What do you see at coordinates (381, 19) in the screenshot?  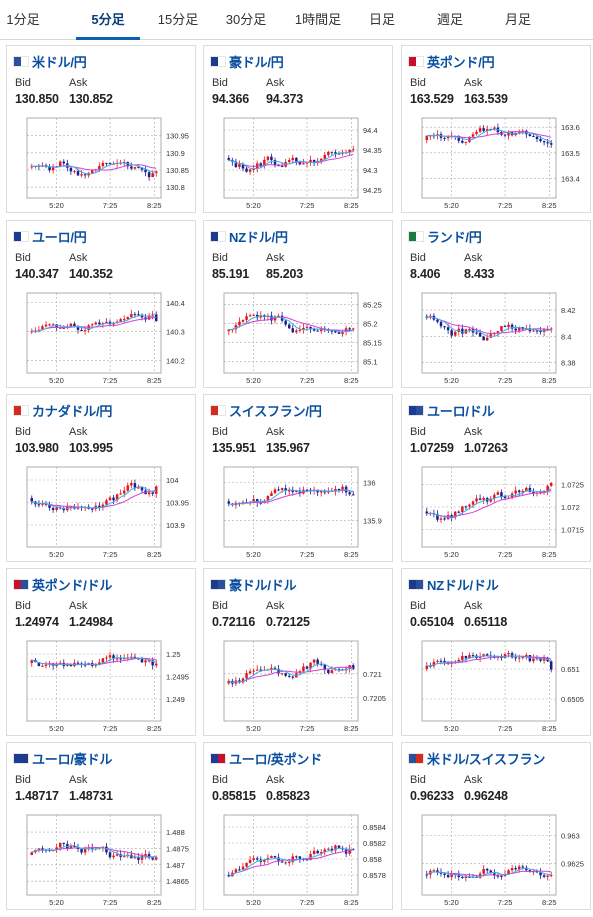 I see `tab-5: 日足` at bounding box center [381, 19].